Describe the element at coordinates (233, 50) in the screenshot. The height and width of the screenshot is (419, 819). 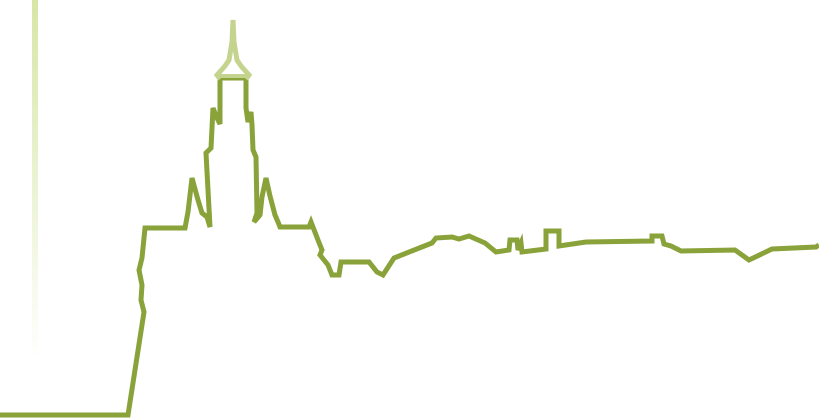
I see `spire-tip` at that location.